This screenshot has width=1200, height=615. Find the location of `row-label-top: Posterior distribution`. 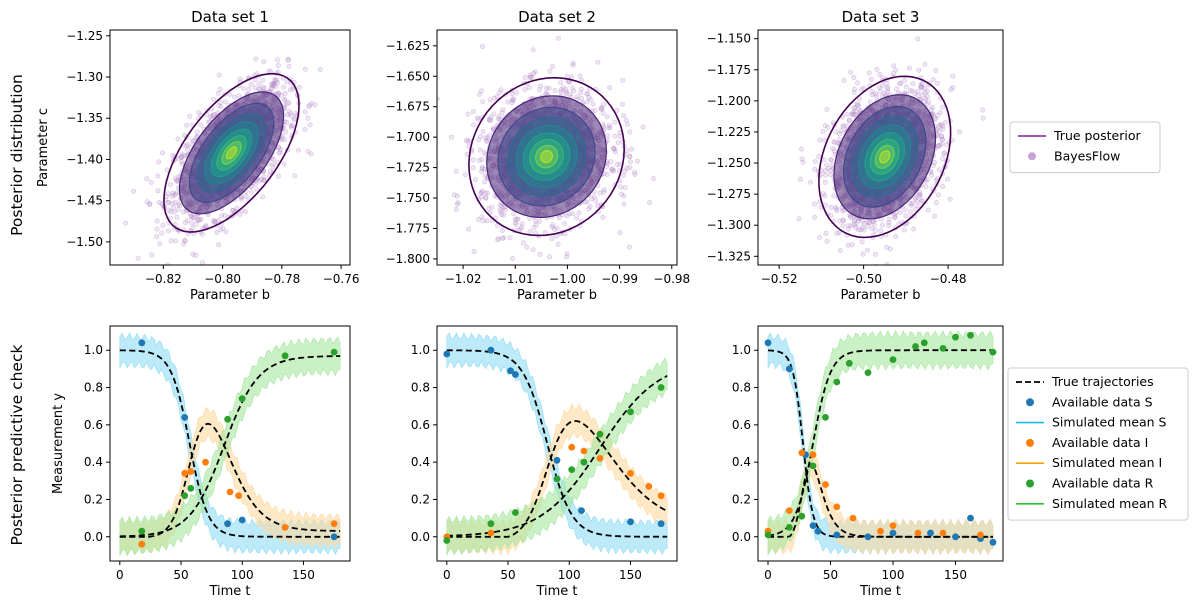

row-label-top: Posterior distribution is located at coordinates (17, 155).